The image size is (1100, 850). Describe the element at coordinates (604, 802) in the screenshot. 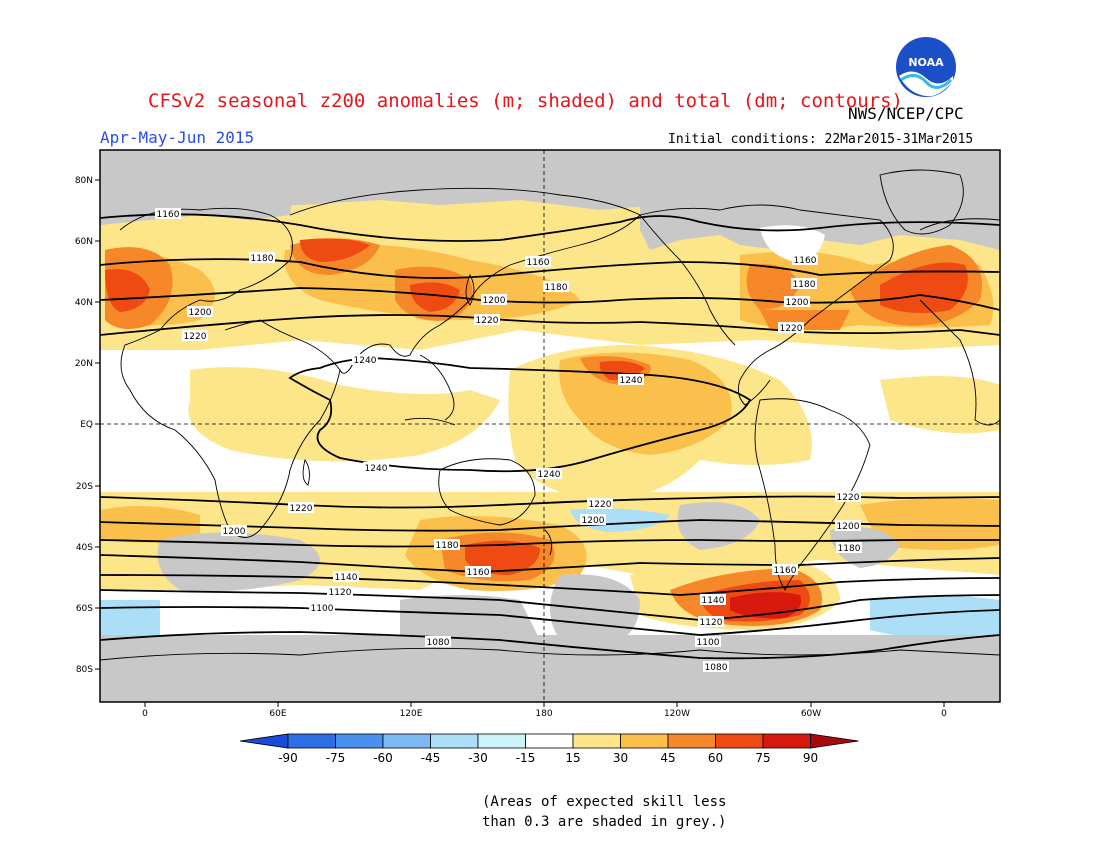

I see `footnote-line-1: (Areas of expected skill less` at that location.